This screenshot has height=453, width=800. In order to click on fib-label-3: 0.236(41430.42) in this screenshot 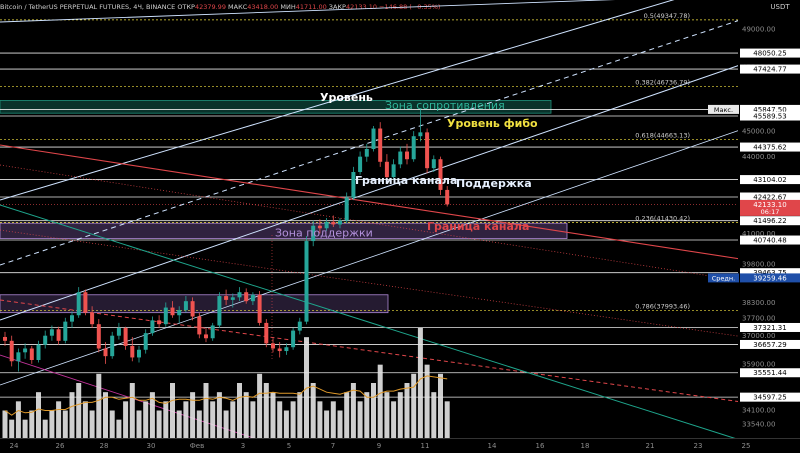, I will do `click(662, 218)`.